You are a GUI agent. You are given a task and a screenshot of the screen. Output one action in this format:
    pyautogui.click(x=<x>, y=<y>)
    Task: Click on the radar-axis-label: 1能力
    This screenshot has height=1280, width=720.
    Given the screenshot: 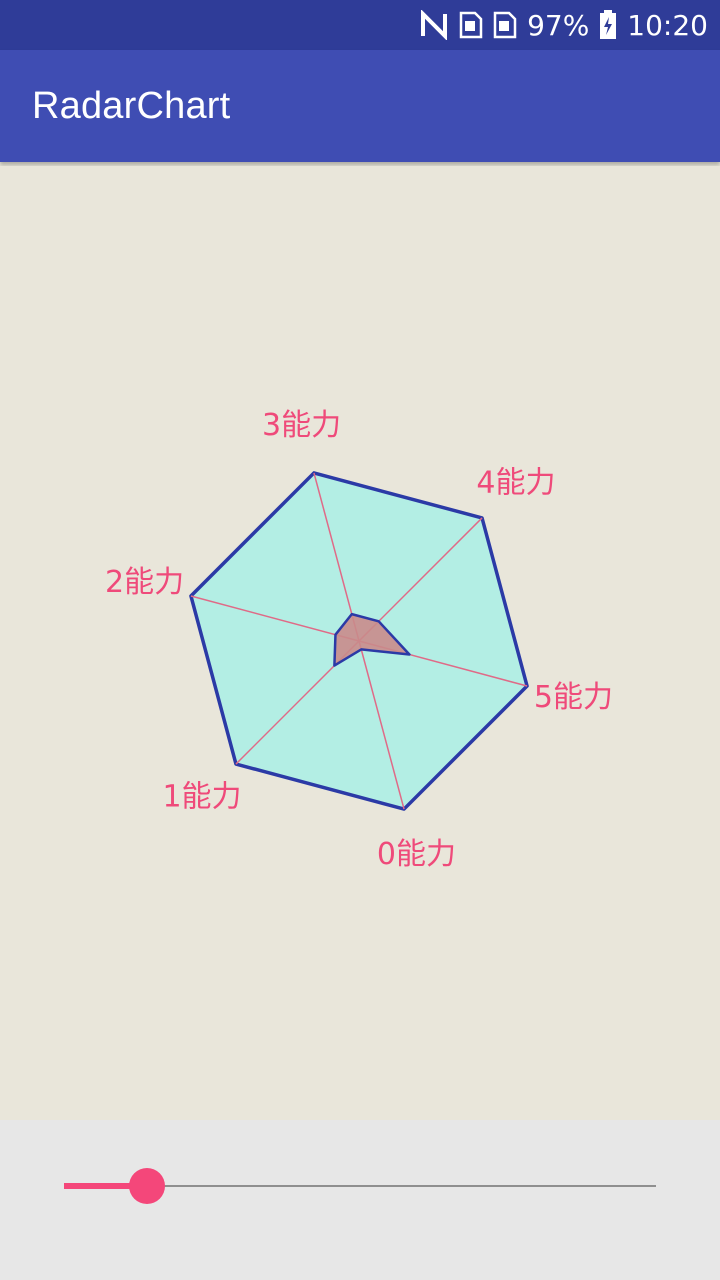 What is the action you would take?
    pyautogui.click(x=201, y=796)
    